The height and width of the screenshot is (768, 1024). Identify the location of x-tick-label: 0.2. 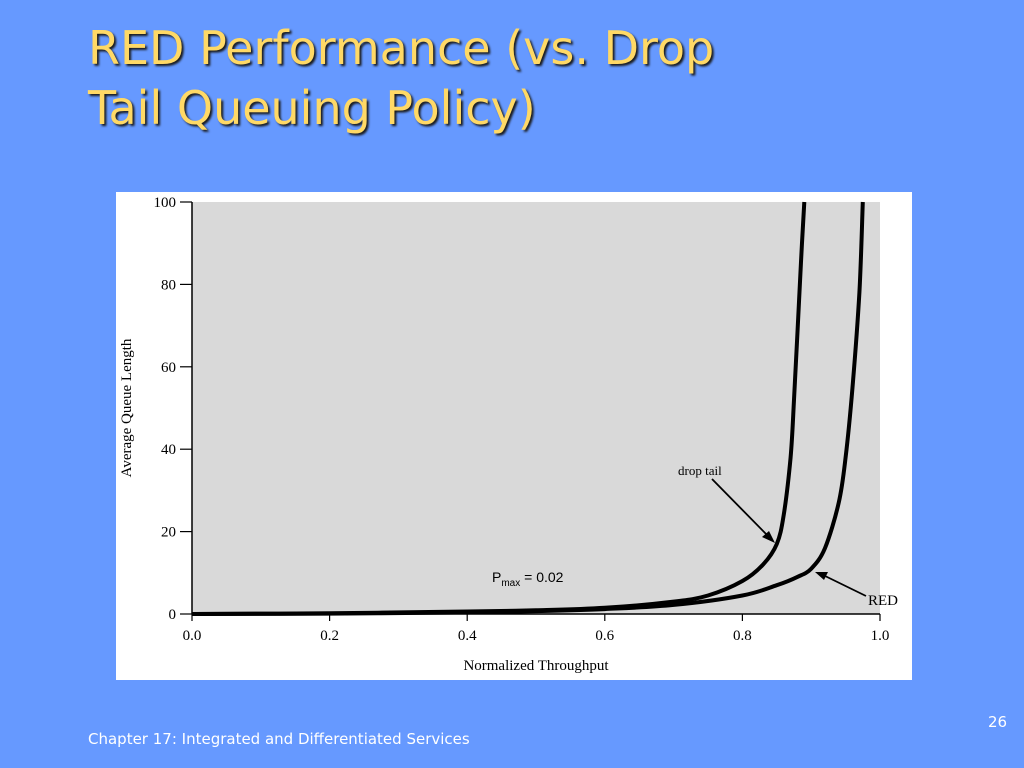
(329, 636).